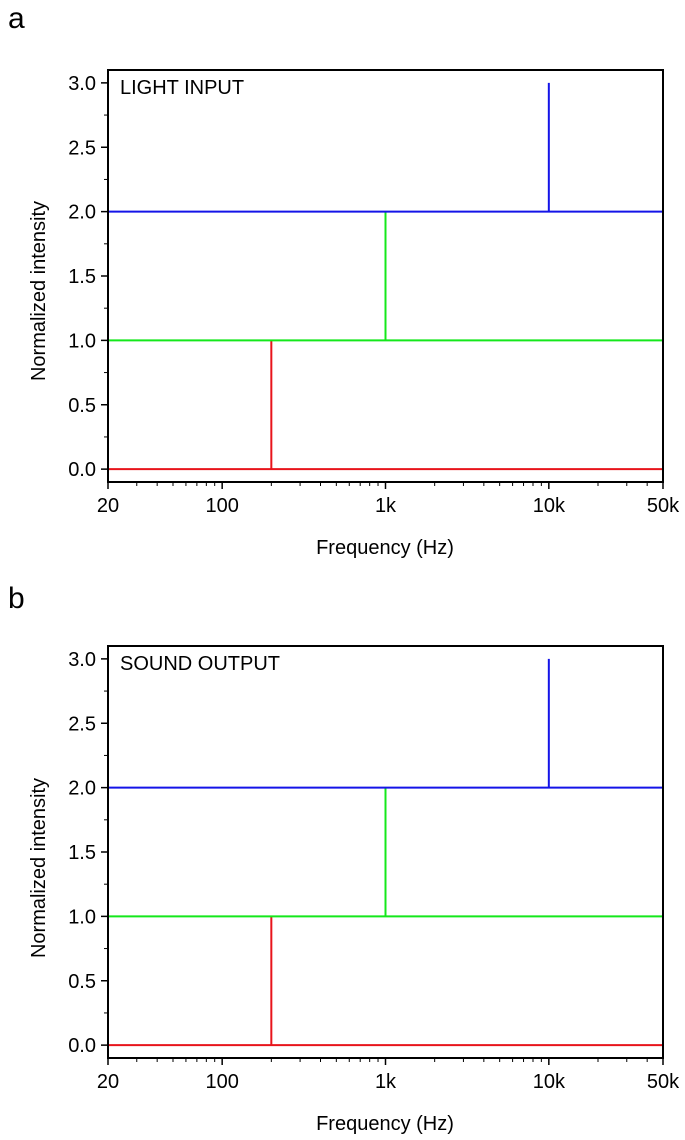 The height and width of the screenshot is (1140, 685). What do you see at coordinates (16, 18) in the screenshot?
I see `panel-label: a` at bounding box center [16, 18].